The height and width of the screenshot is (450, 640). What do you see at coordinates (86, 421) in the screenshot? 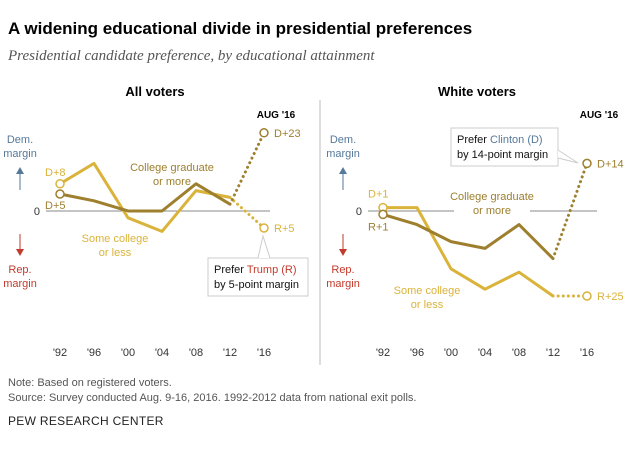
I see `source-org: PEW RESEARCH CENTER` at bounding box center [86, 421].